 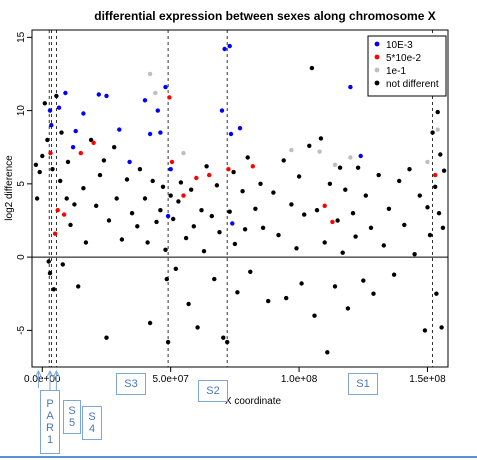 I want to click on s5-label: S 5, so click(x=72, y=417).